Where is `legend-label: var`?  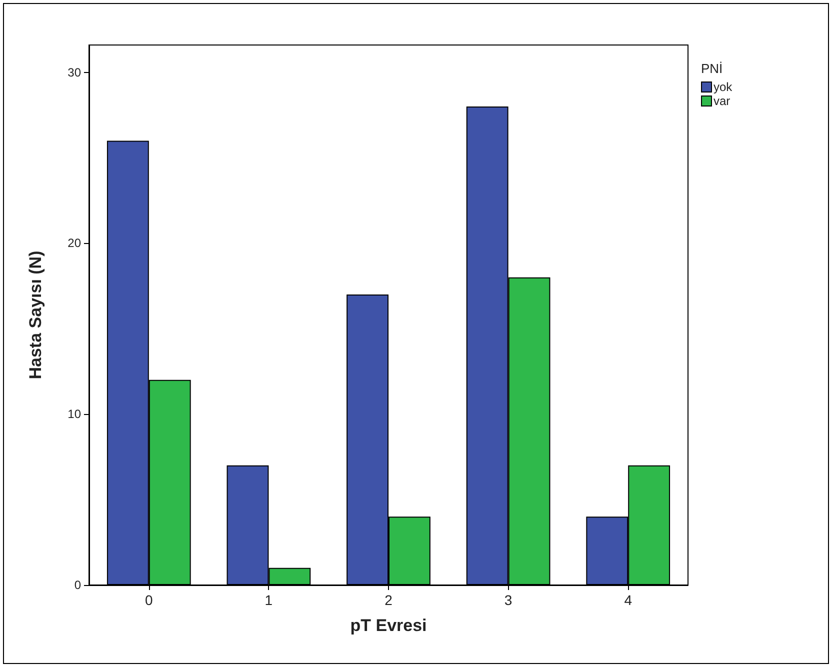 legend-label: var is located at coordinates (722, 101).